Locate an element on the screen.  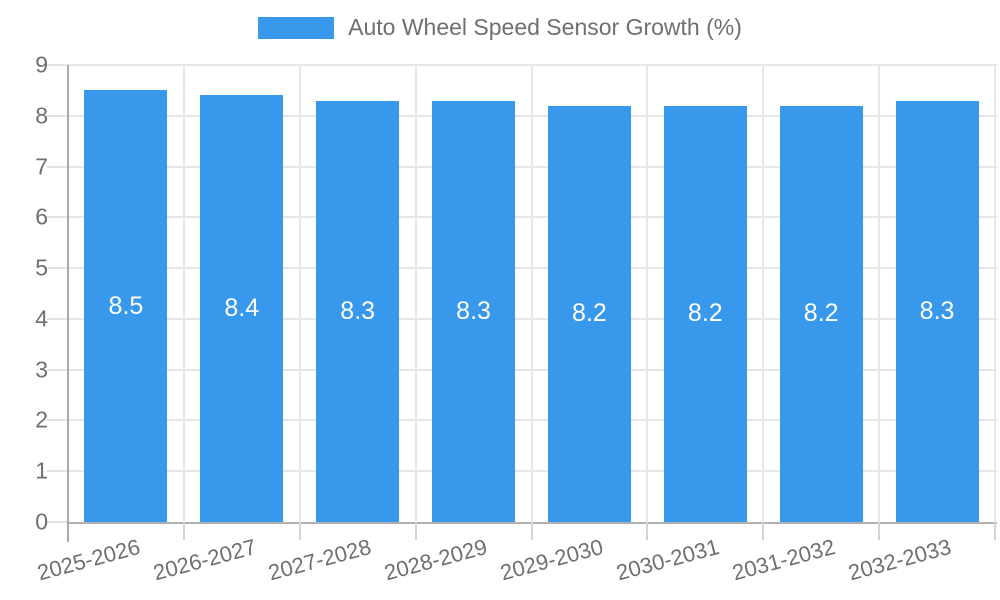
bar-2028-2029: 8.3 is located at coordinates (474, 311).